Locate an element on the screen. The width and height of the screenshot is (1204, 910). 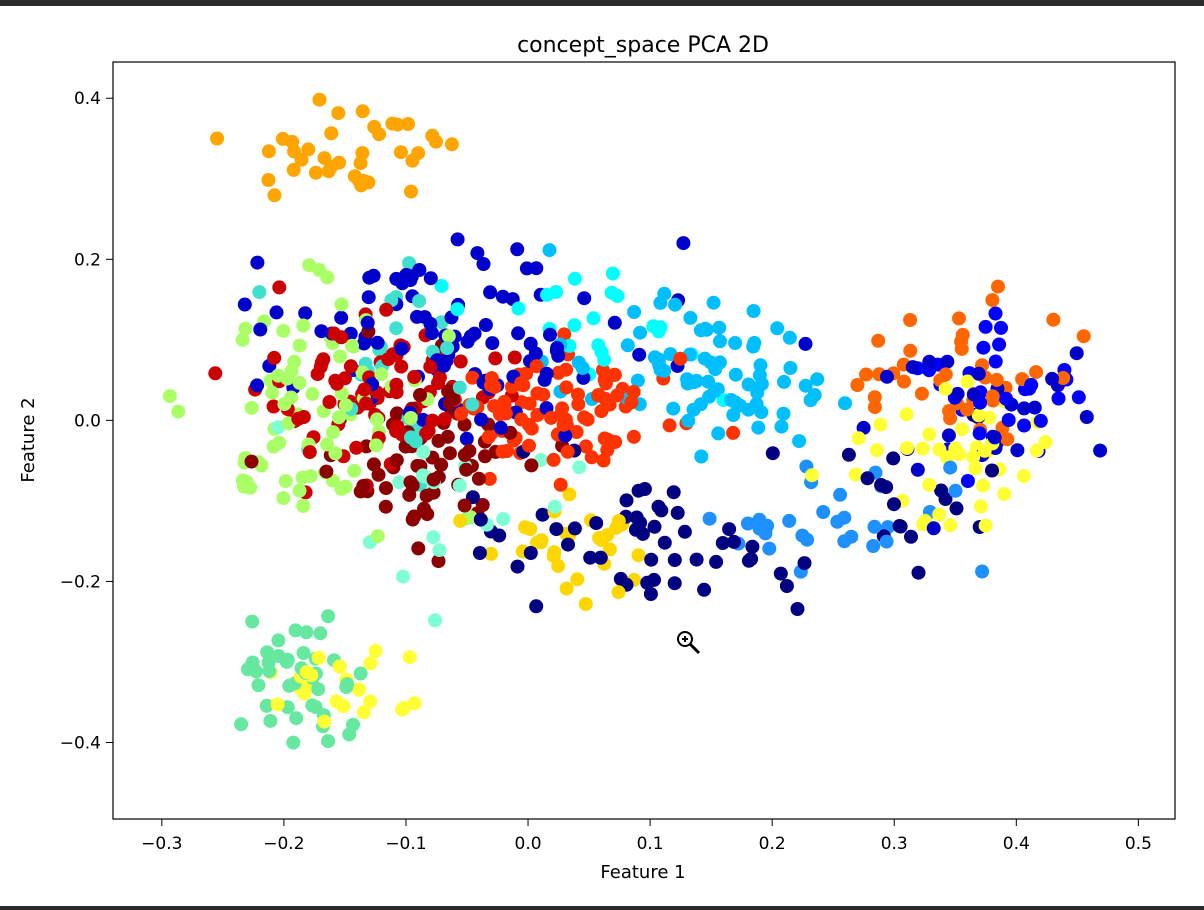
x-tick-label: −0.2 is located at coordinates (283, 844).